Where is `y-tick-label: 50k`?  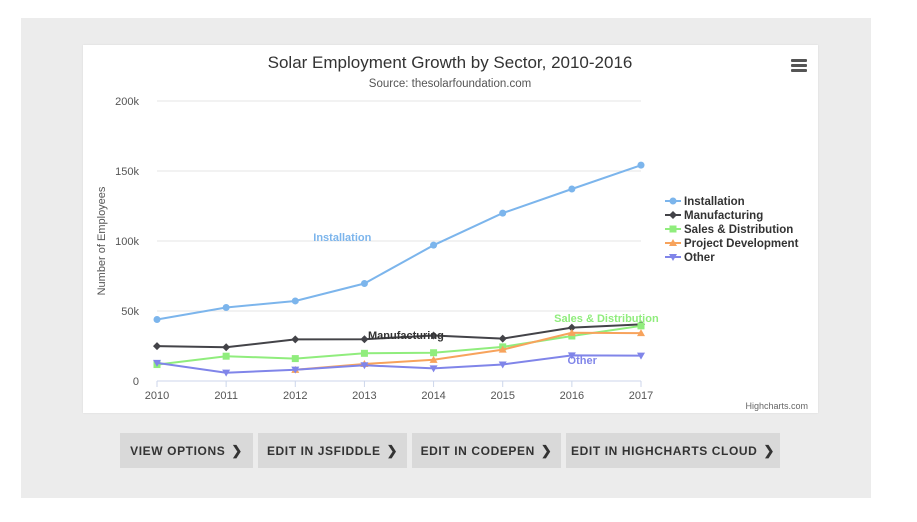
y-tick-label: 50k is located at coordinates (130, 312).